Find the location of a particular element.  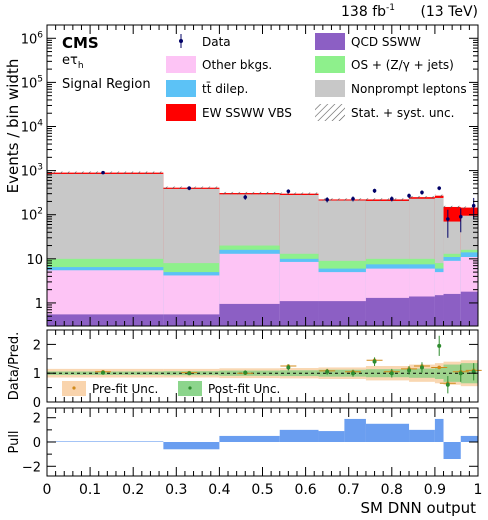

x-tick-label: 0.2 is located at coordinates (133, 490).